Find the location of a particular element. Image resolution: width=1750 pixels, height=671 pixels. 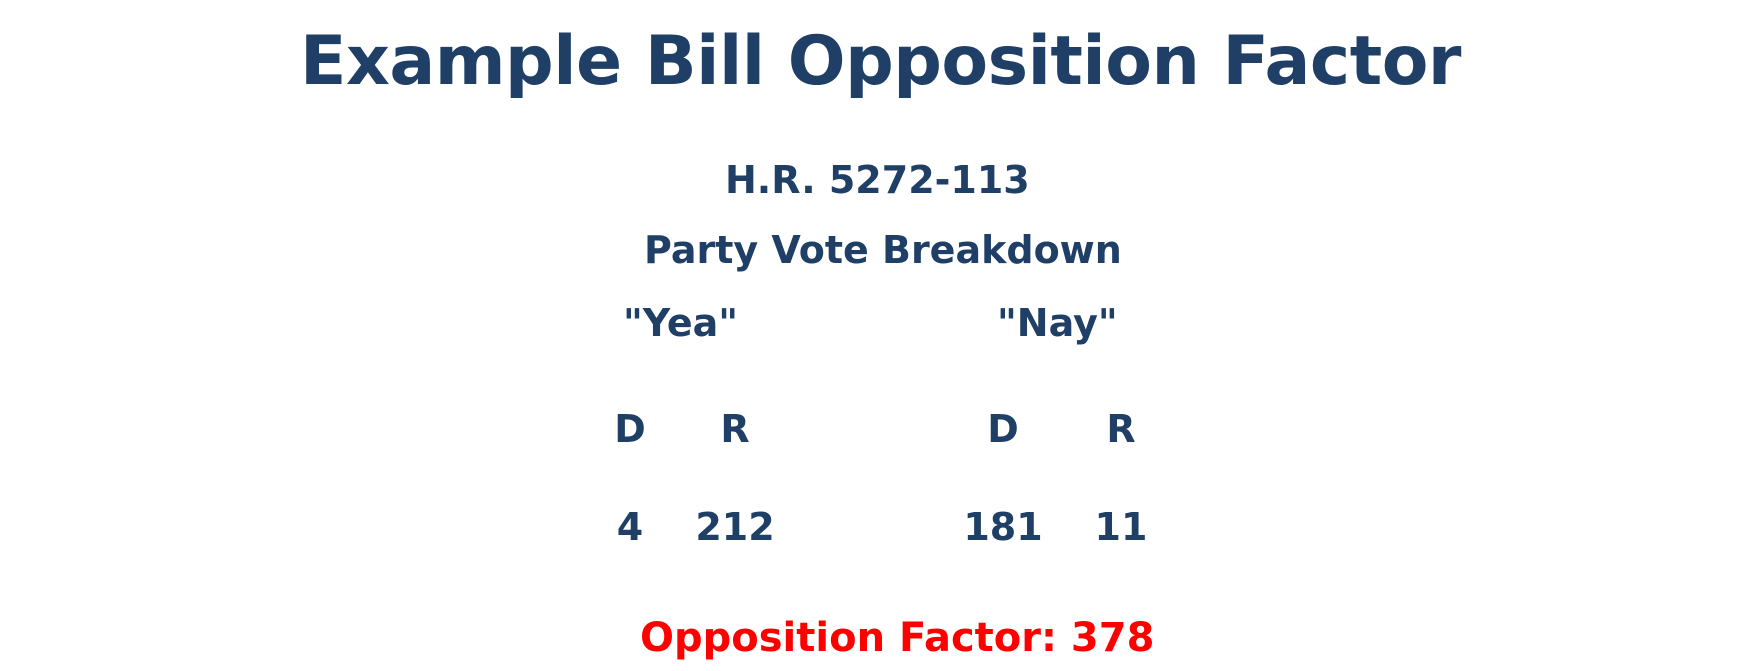

yea-heading: "Yea" is located at coordinates (681, 323).